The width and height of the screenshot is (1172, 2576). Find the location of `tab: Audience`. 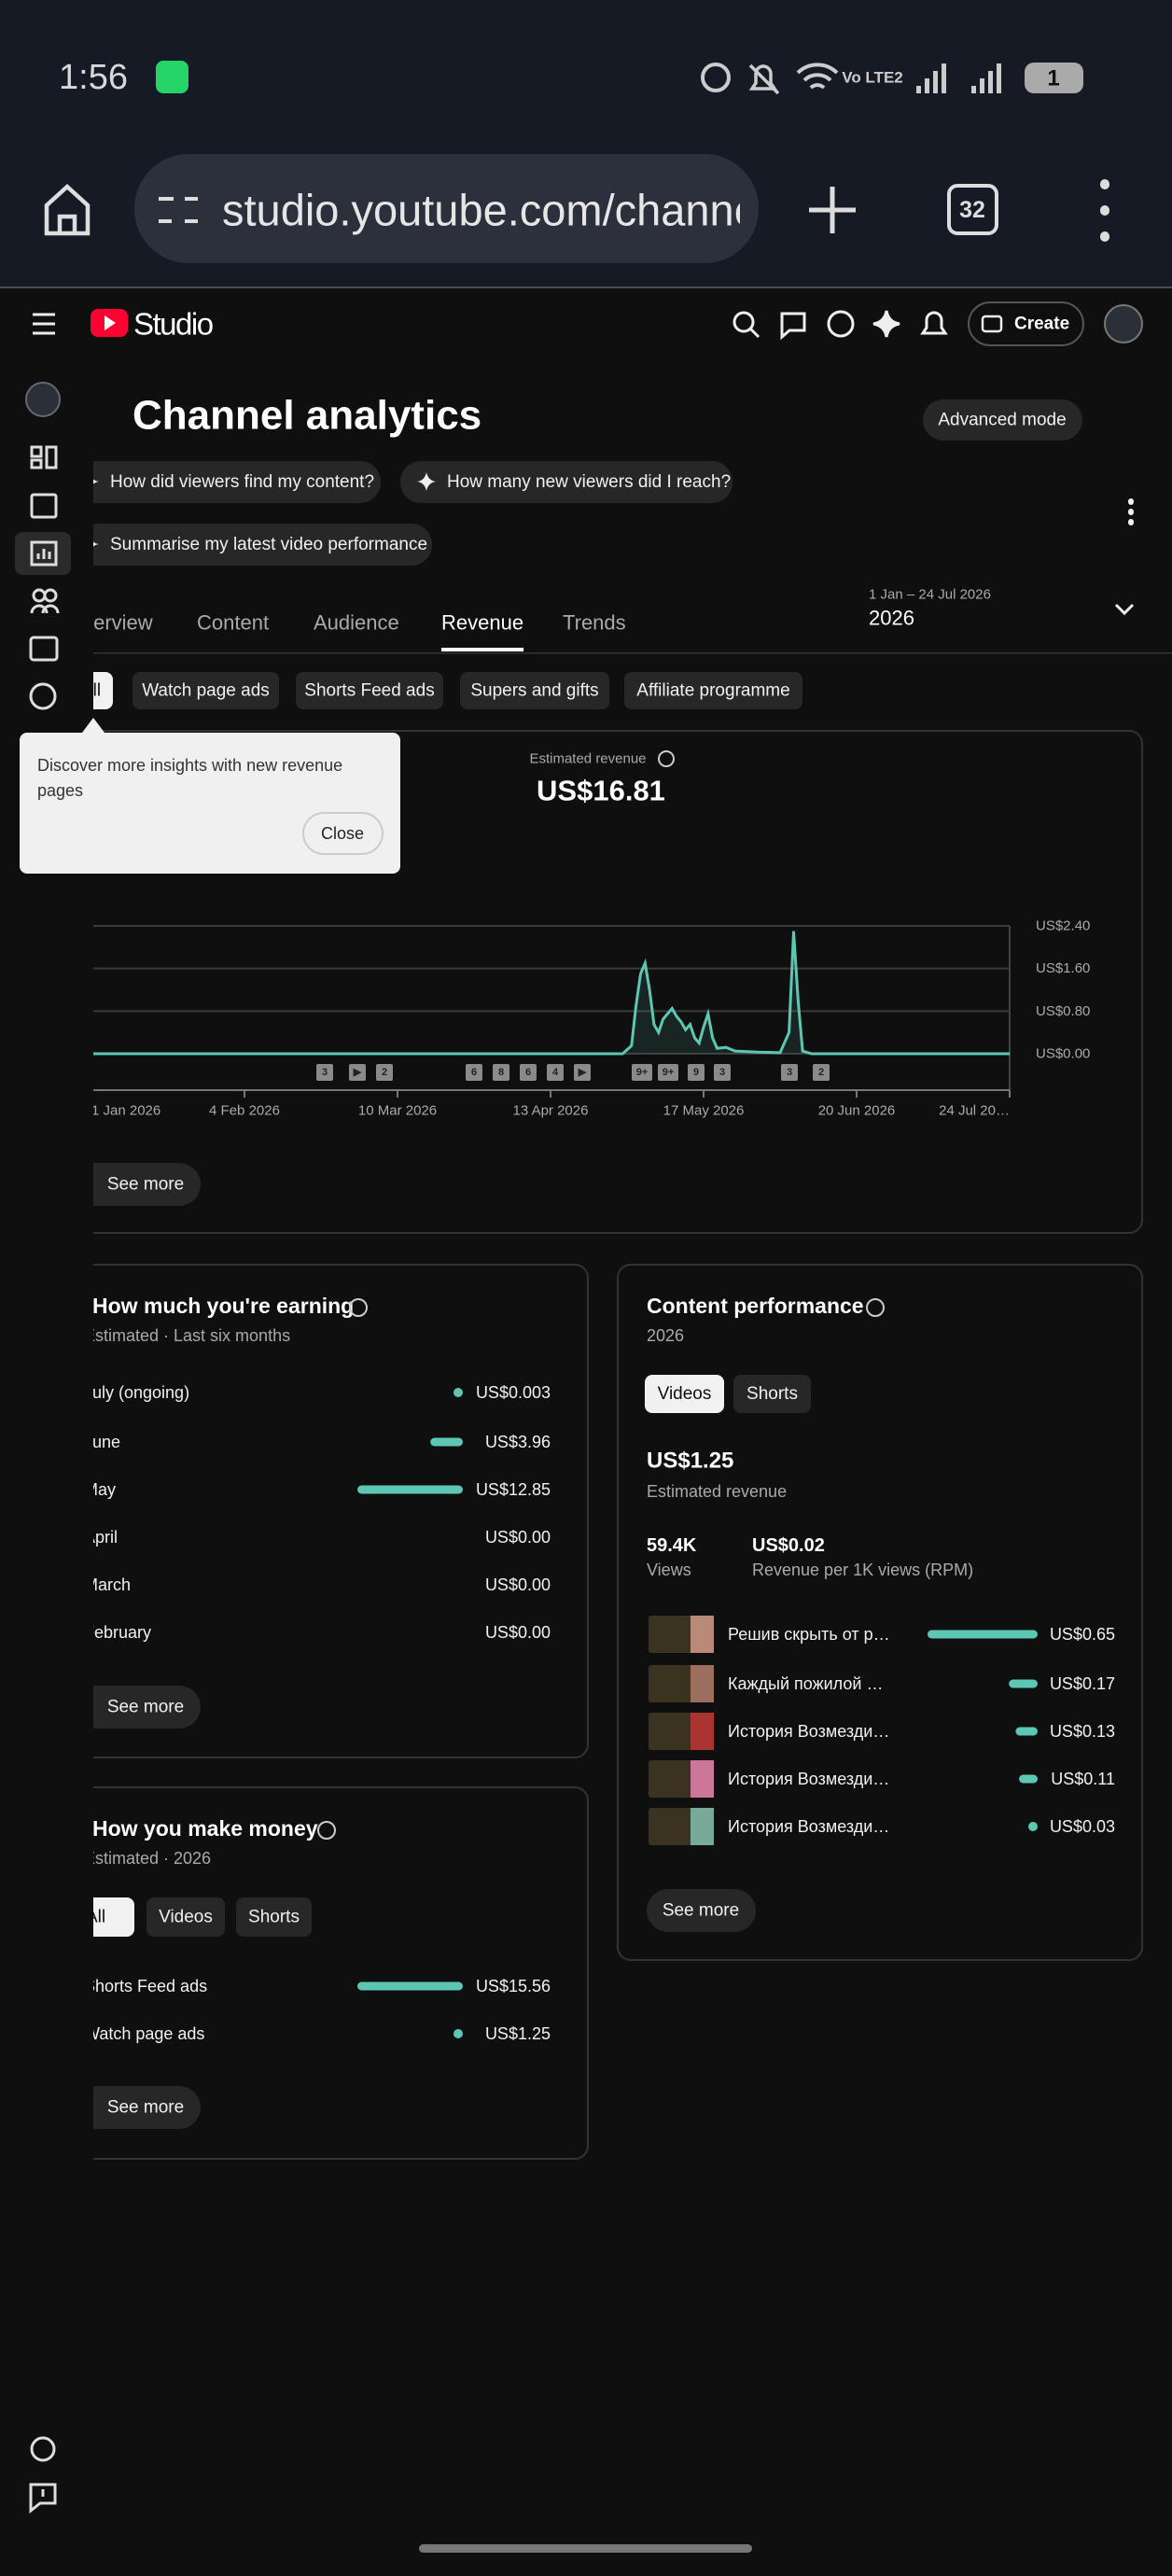

tab: Audience is located at coordinates (356, 623).